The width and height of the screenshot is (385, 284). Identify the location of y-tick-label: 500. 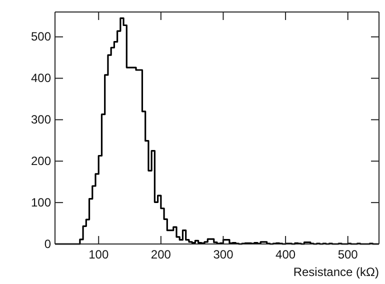
(41, 37).